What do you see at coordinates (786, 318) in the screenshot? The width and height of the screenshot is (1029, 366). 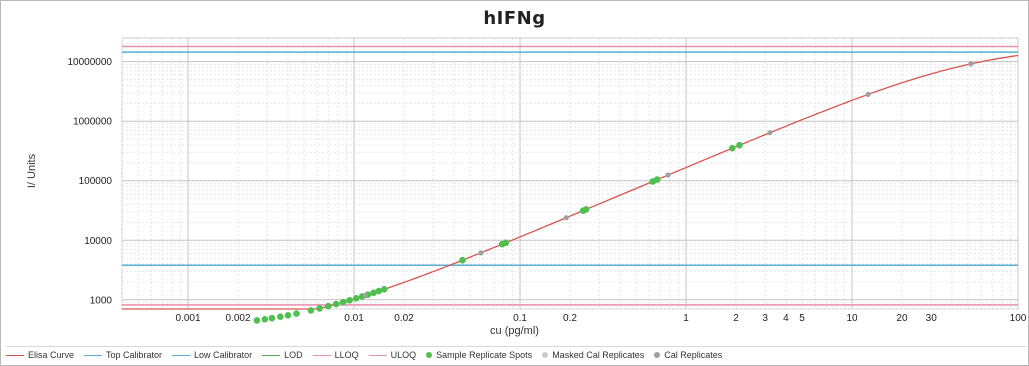 I see `x-tick-label: 4` at bounding box center [786, 318].